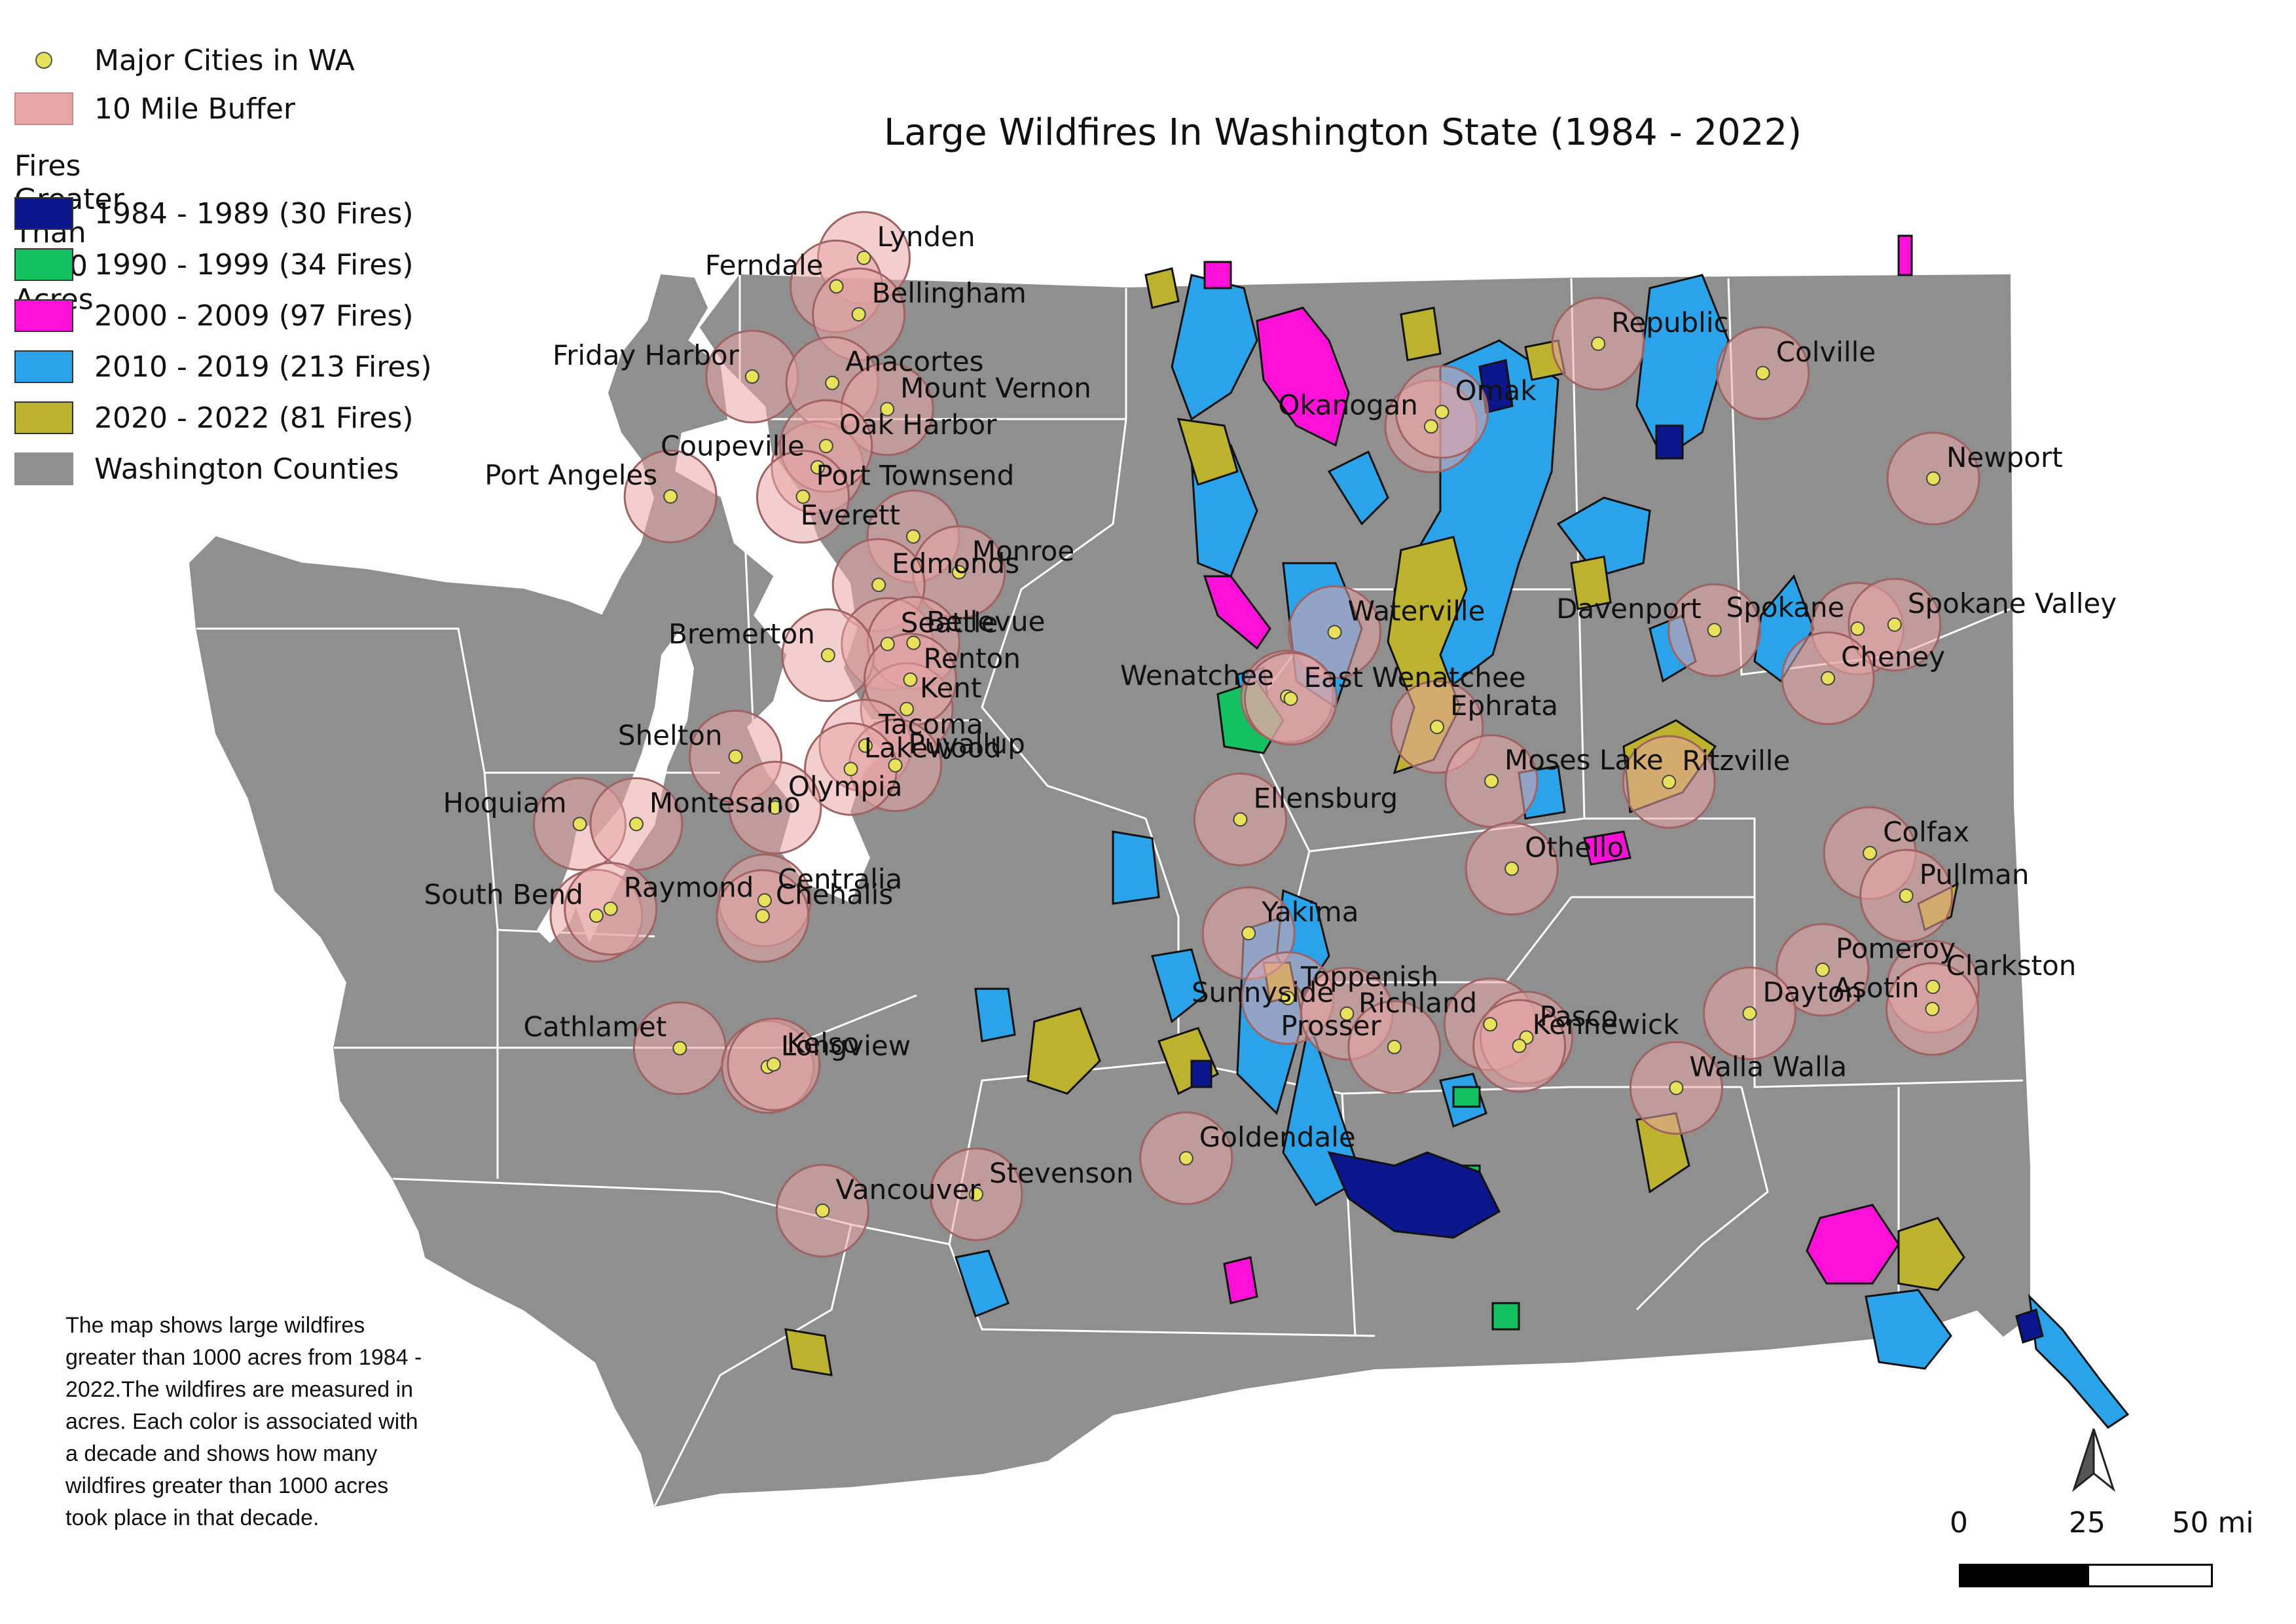 The image size is (2296, 1624). I want to click on city-dot-east-wenatchee, so click(1290, 698).